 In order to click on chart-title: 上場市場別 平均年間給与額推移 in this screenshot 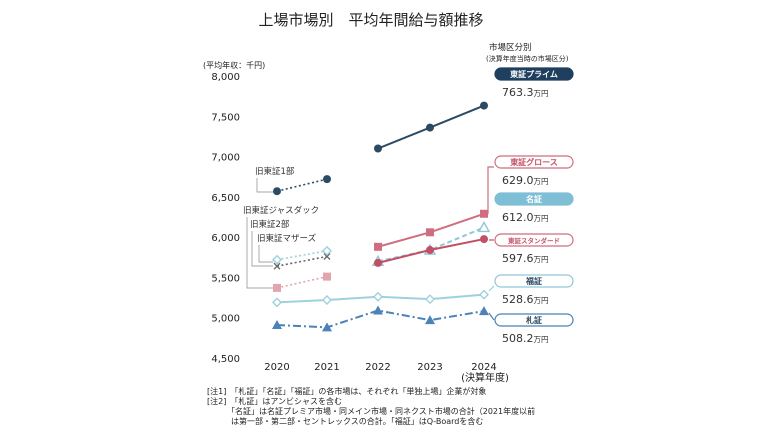, I will do `click(370, 20)`.